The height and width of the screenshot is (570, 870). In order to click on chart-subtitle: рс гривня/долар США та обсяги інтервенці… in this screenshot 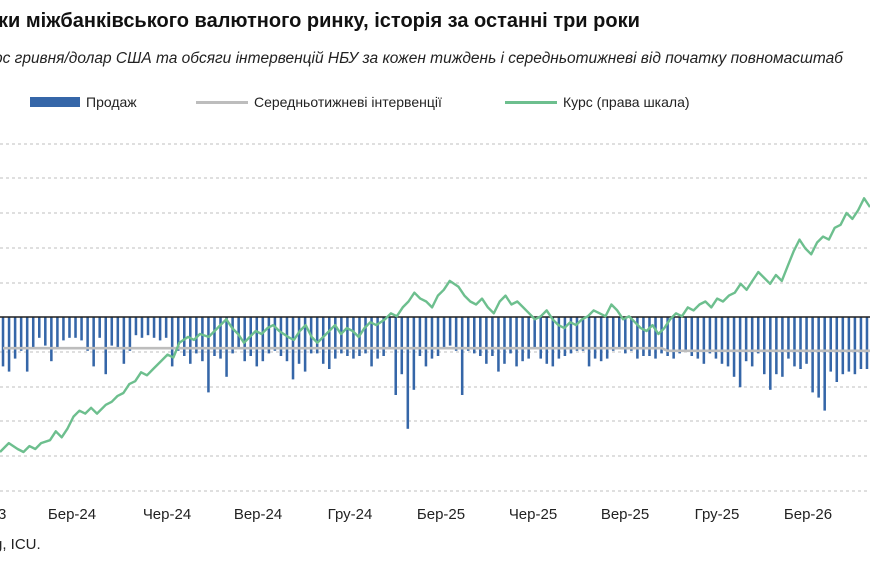, I will do `click(421, 58)`.